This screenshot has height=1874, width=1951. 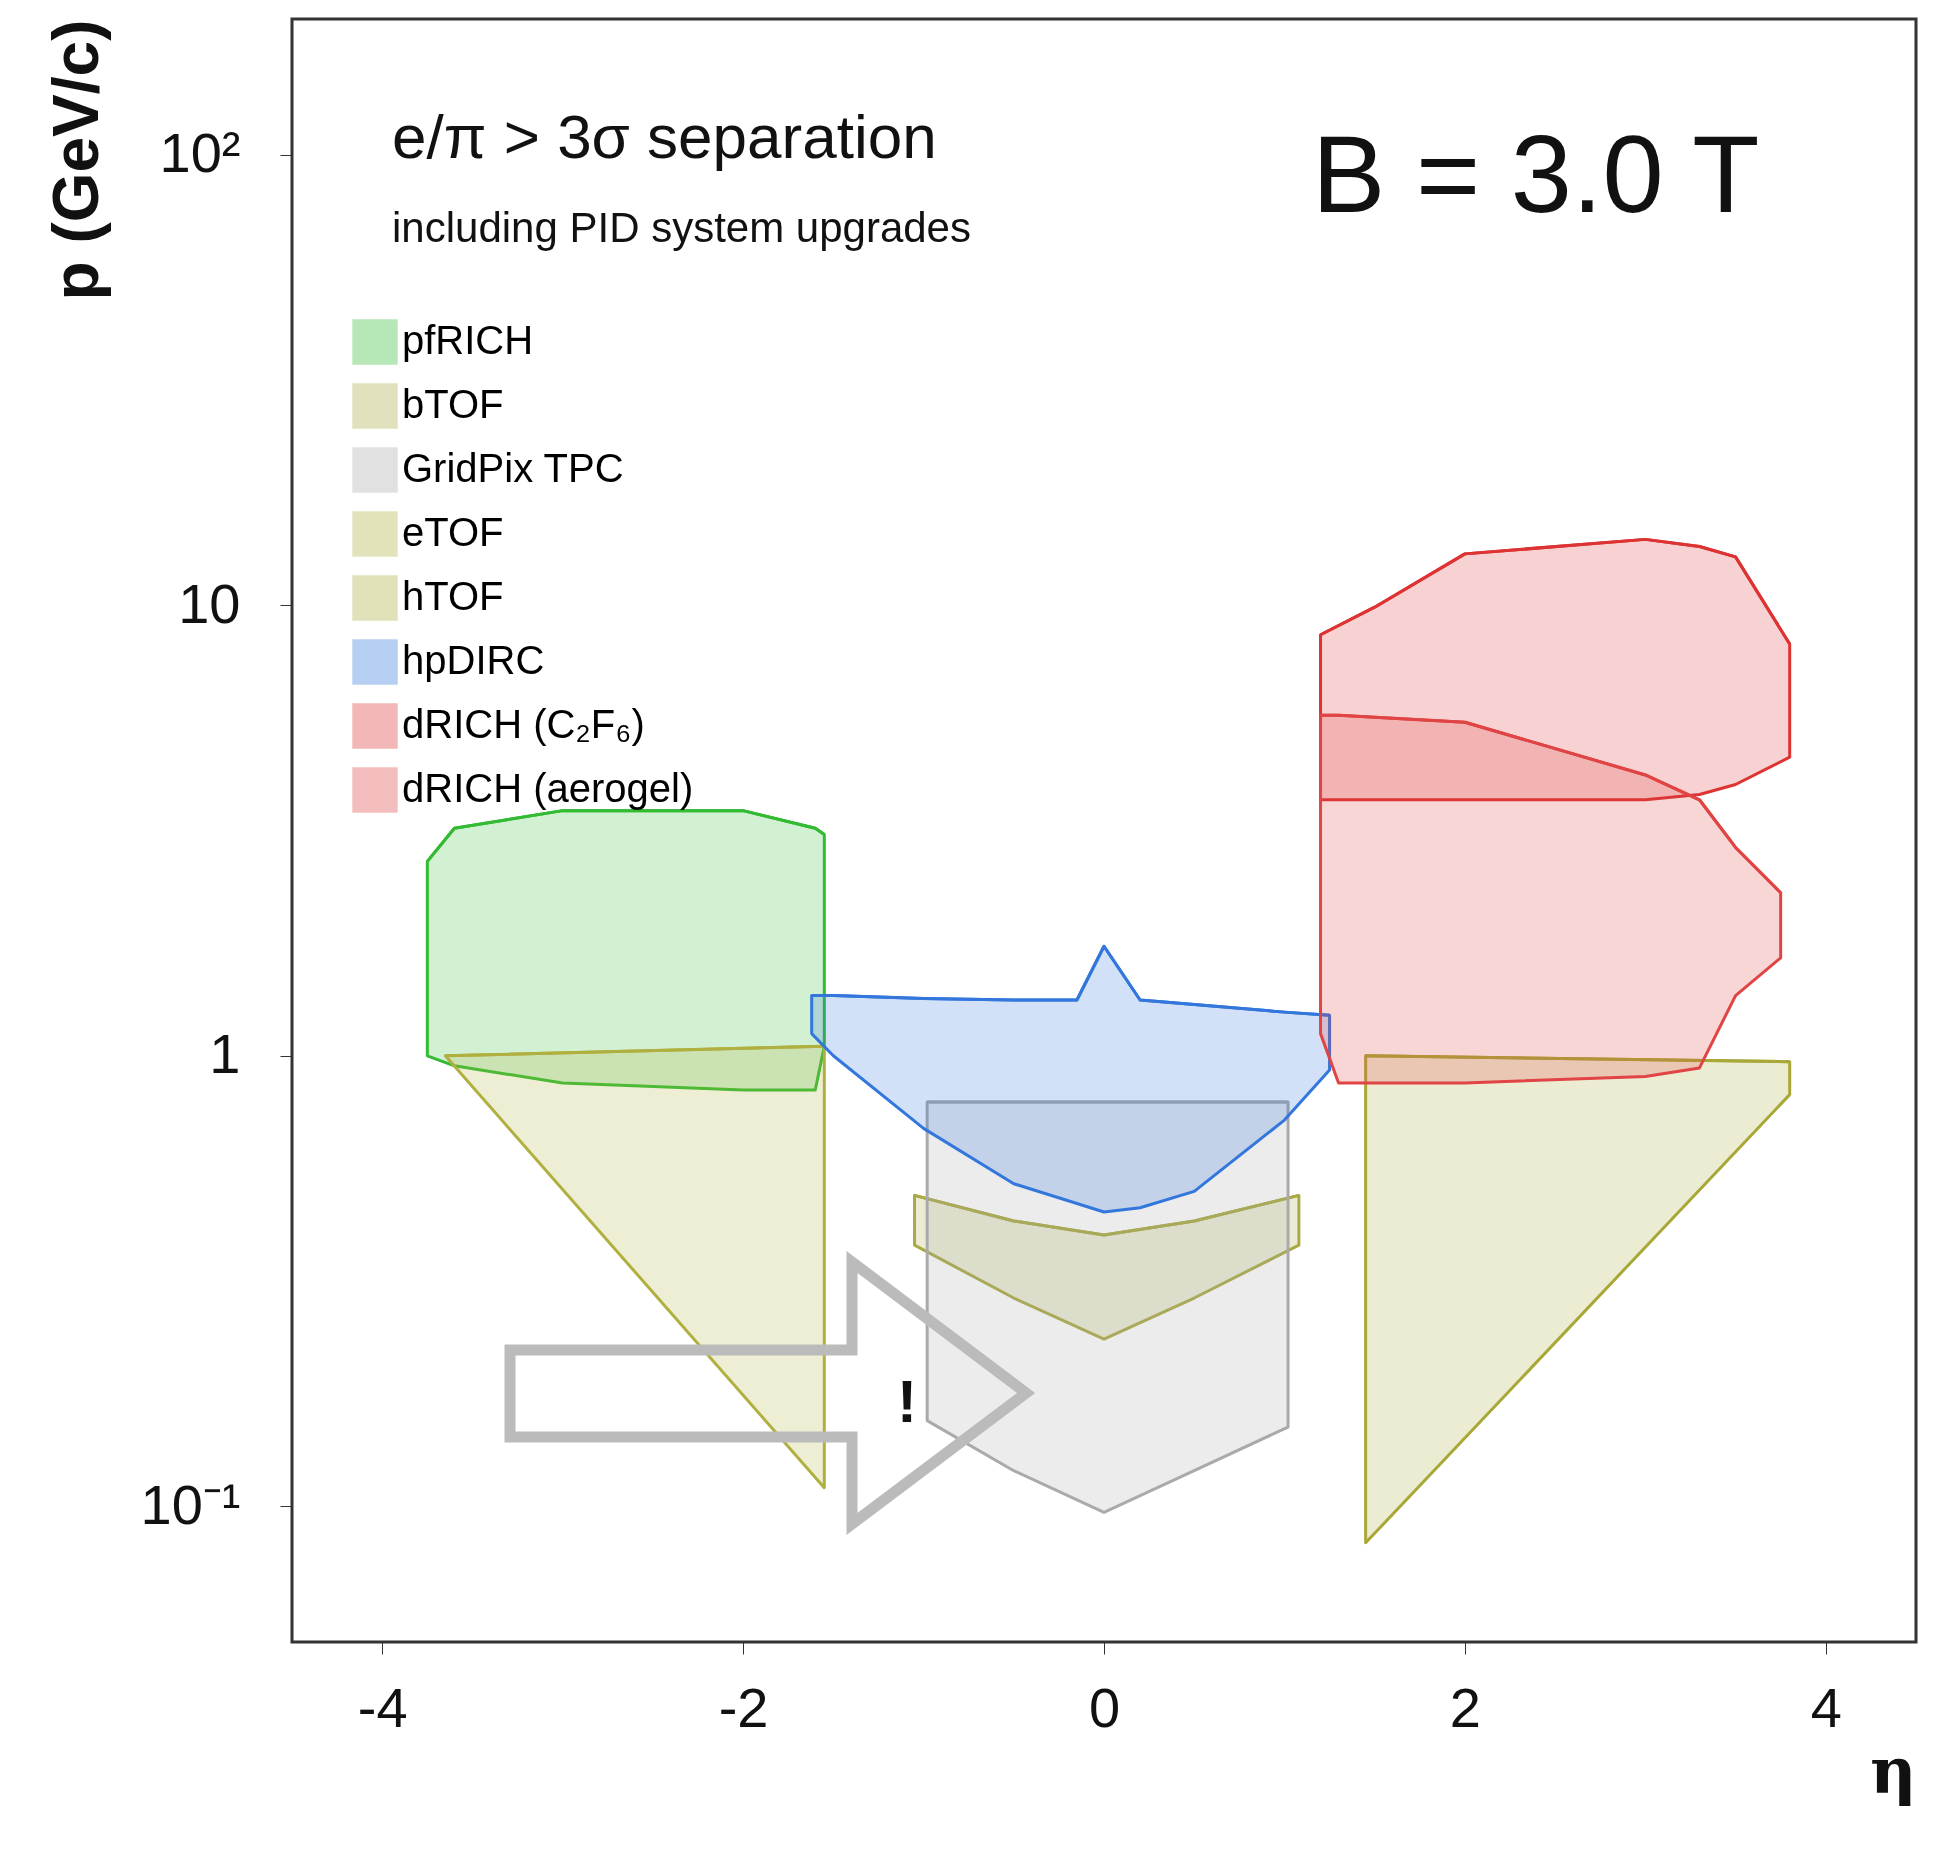 What do you see at coordinates (190, 1504) in the screenshot?
I see `y-tick-label: 10⁻¹` at bounding box center [190, 1504].